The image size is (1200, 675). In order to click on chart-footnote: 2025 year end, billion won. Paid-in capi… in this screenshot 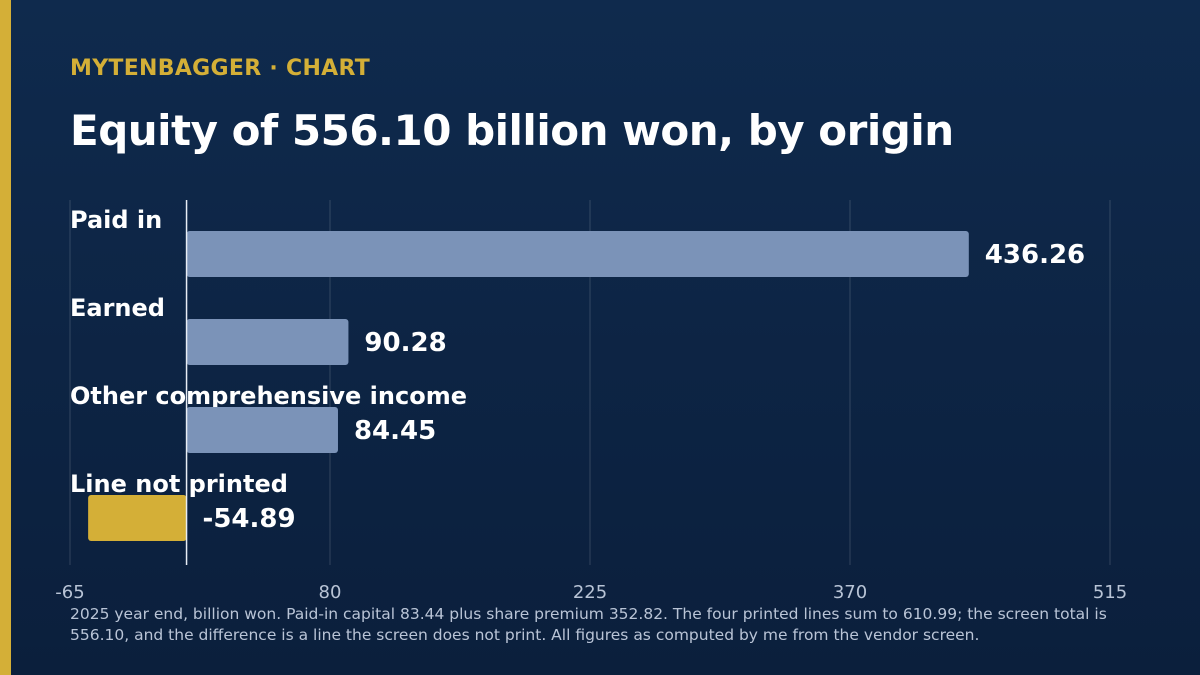, I will do `click(588, 624)`.